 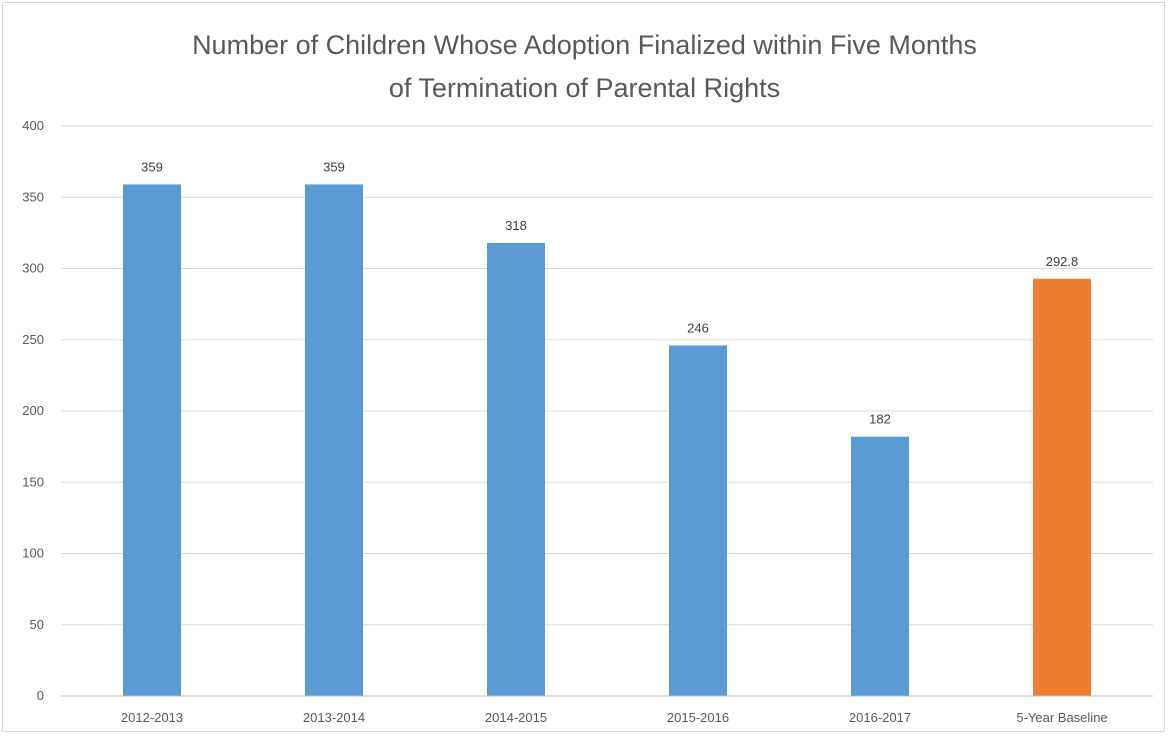 I want to click on data-label: 318, so click(x=516, y=225).